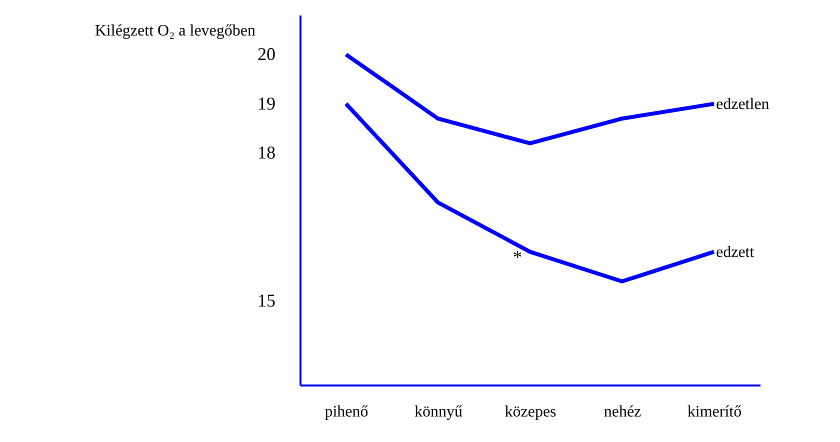 This screenshot has width=840, height=442. Describe the element at coordinates (714, 412) in the screenshot. I see `x-tick-label: kimerítő` at that location.